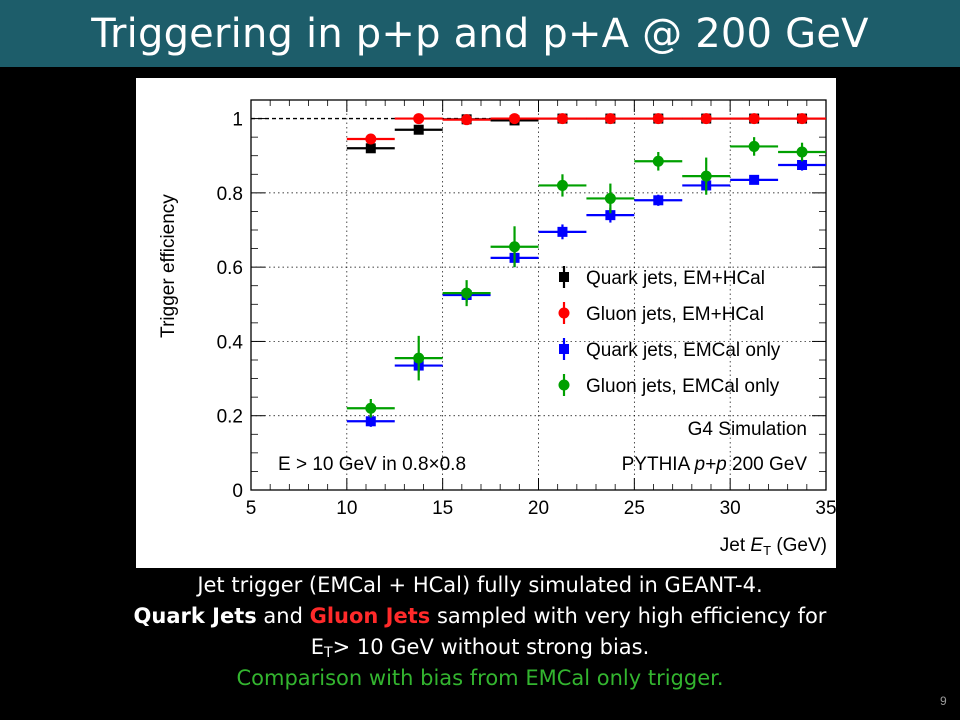 The image size is (960, 720). What do you see at coordinates (943, 701) in the screenshot?
I see `slide-number: 9` at bounding box center [943, 701].